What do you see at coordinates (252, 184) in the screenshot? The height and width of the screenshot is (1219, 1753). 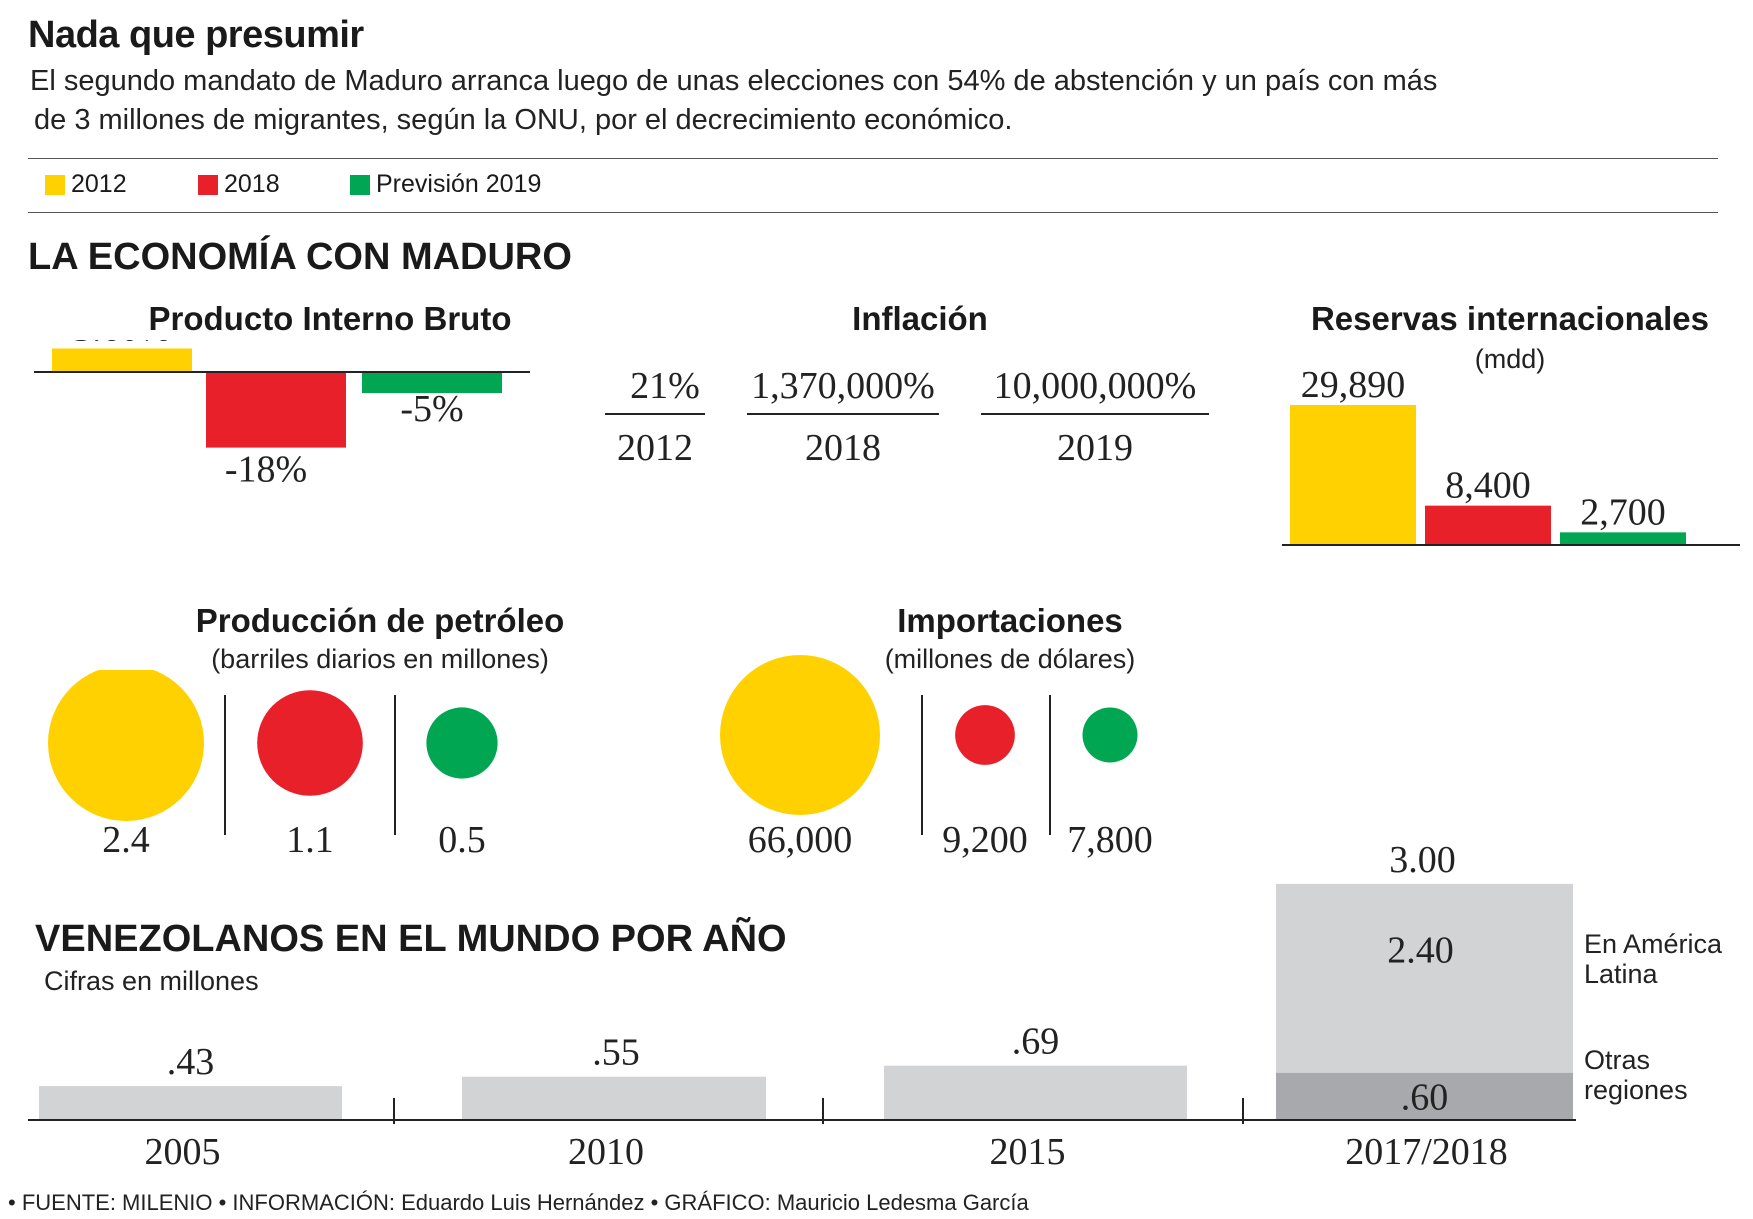 I see `legend-label-2018: 2018` at bounding box center [252, 184].